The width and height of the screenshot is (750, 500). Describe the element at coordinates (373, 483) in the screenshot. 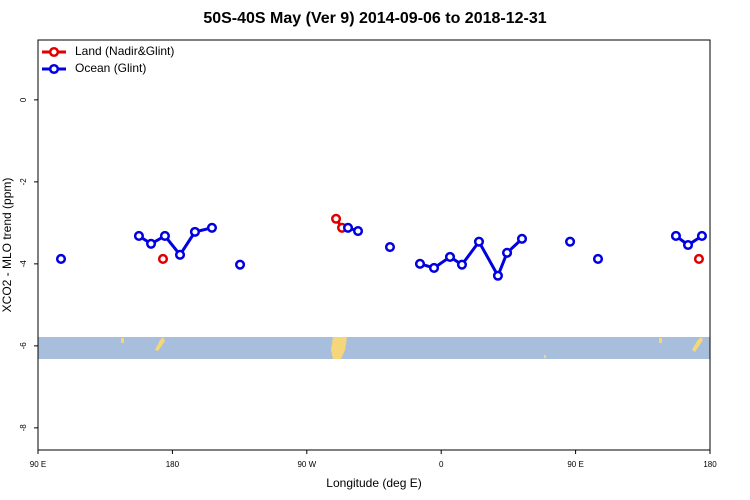

I see `x-axis-label: Longitude (deg E)` at that location.